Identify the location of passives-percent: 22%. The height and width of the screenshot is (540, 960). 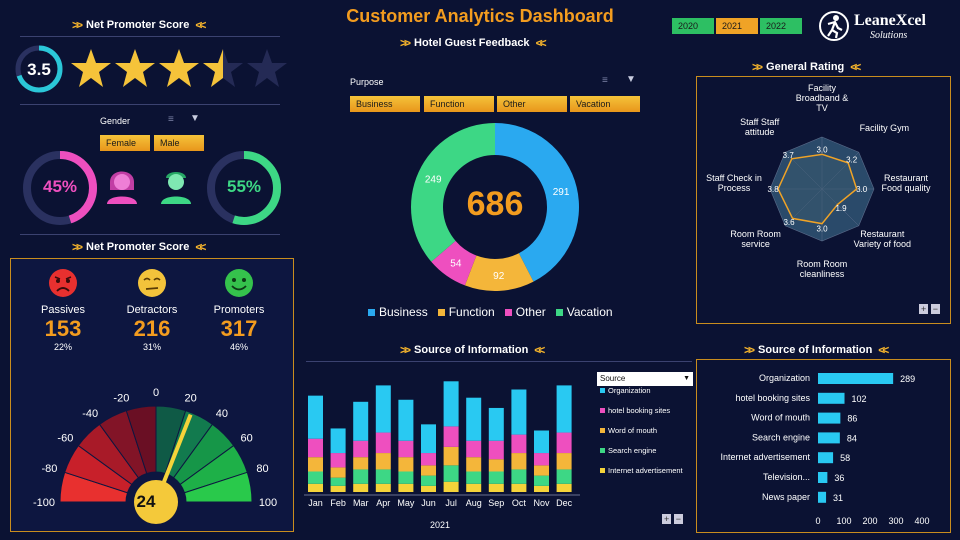
(62, 347).